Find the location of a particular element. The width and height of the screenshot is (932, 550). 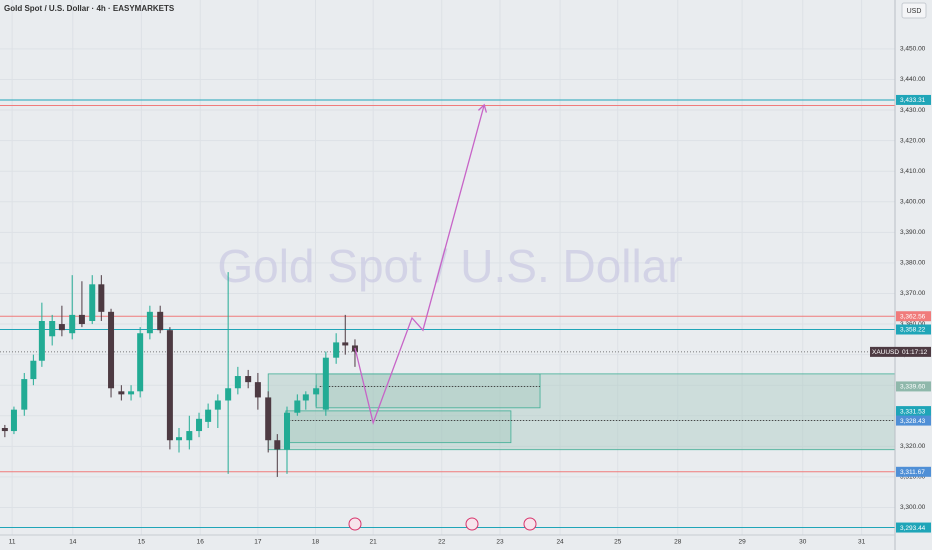

level-label: 3,339.60 is located at coordinates (913, 387).